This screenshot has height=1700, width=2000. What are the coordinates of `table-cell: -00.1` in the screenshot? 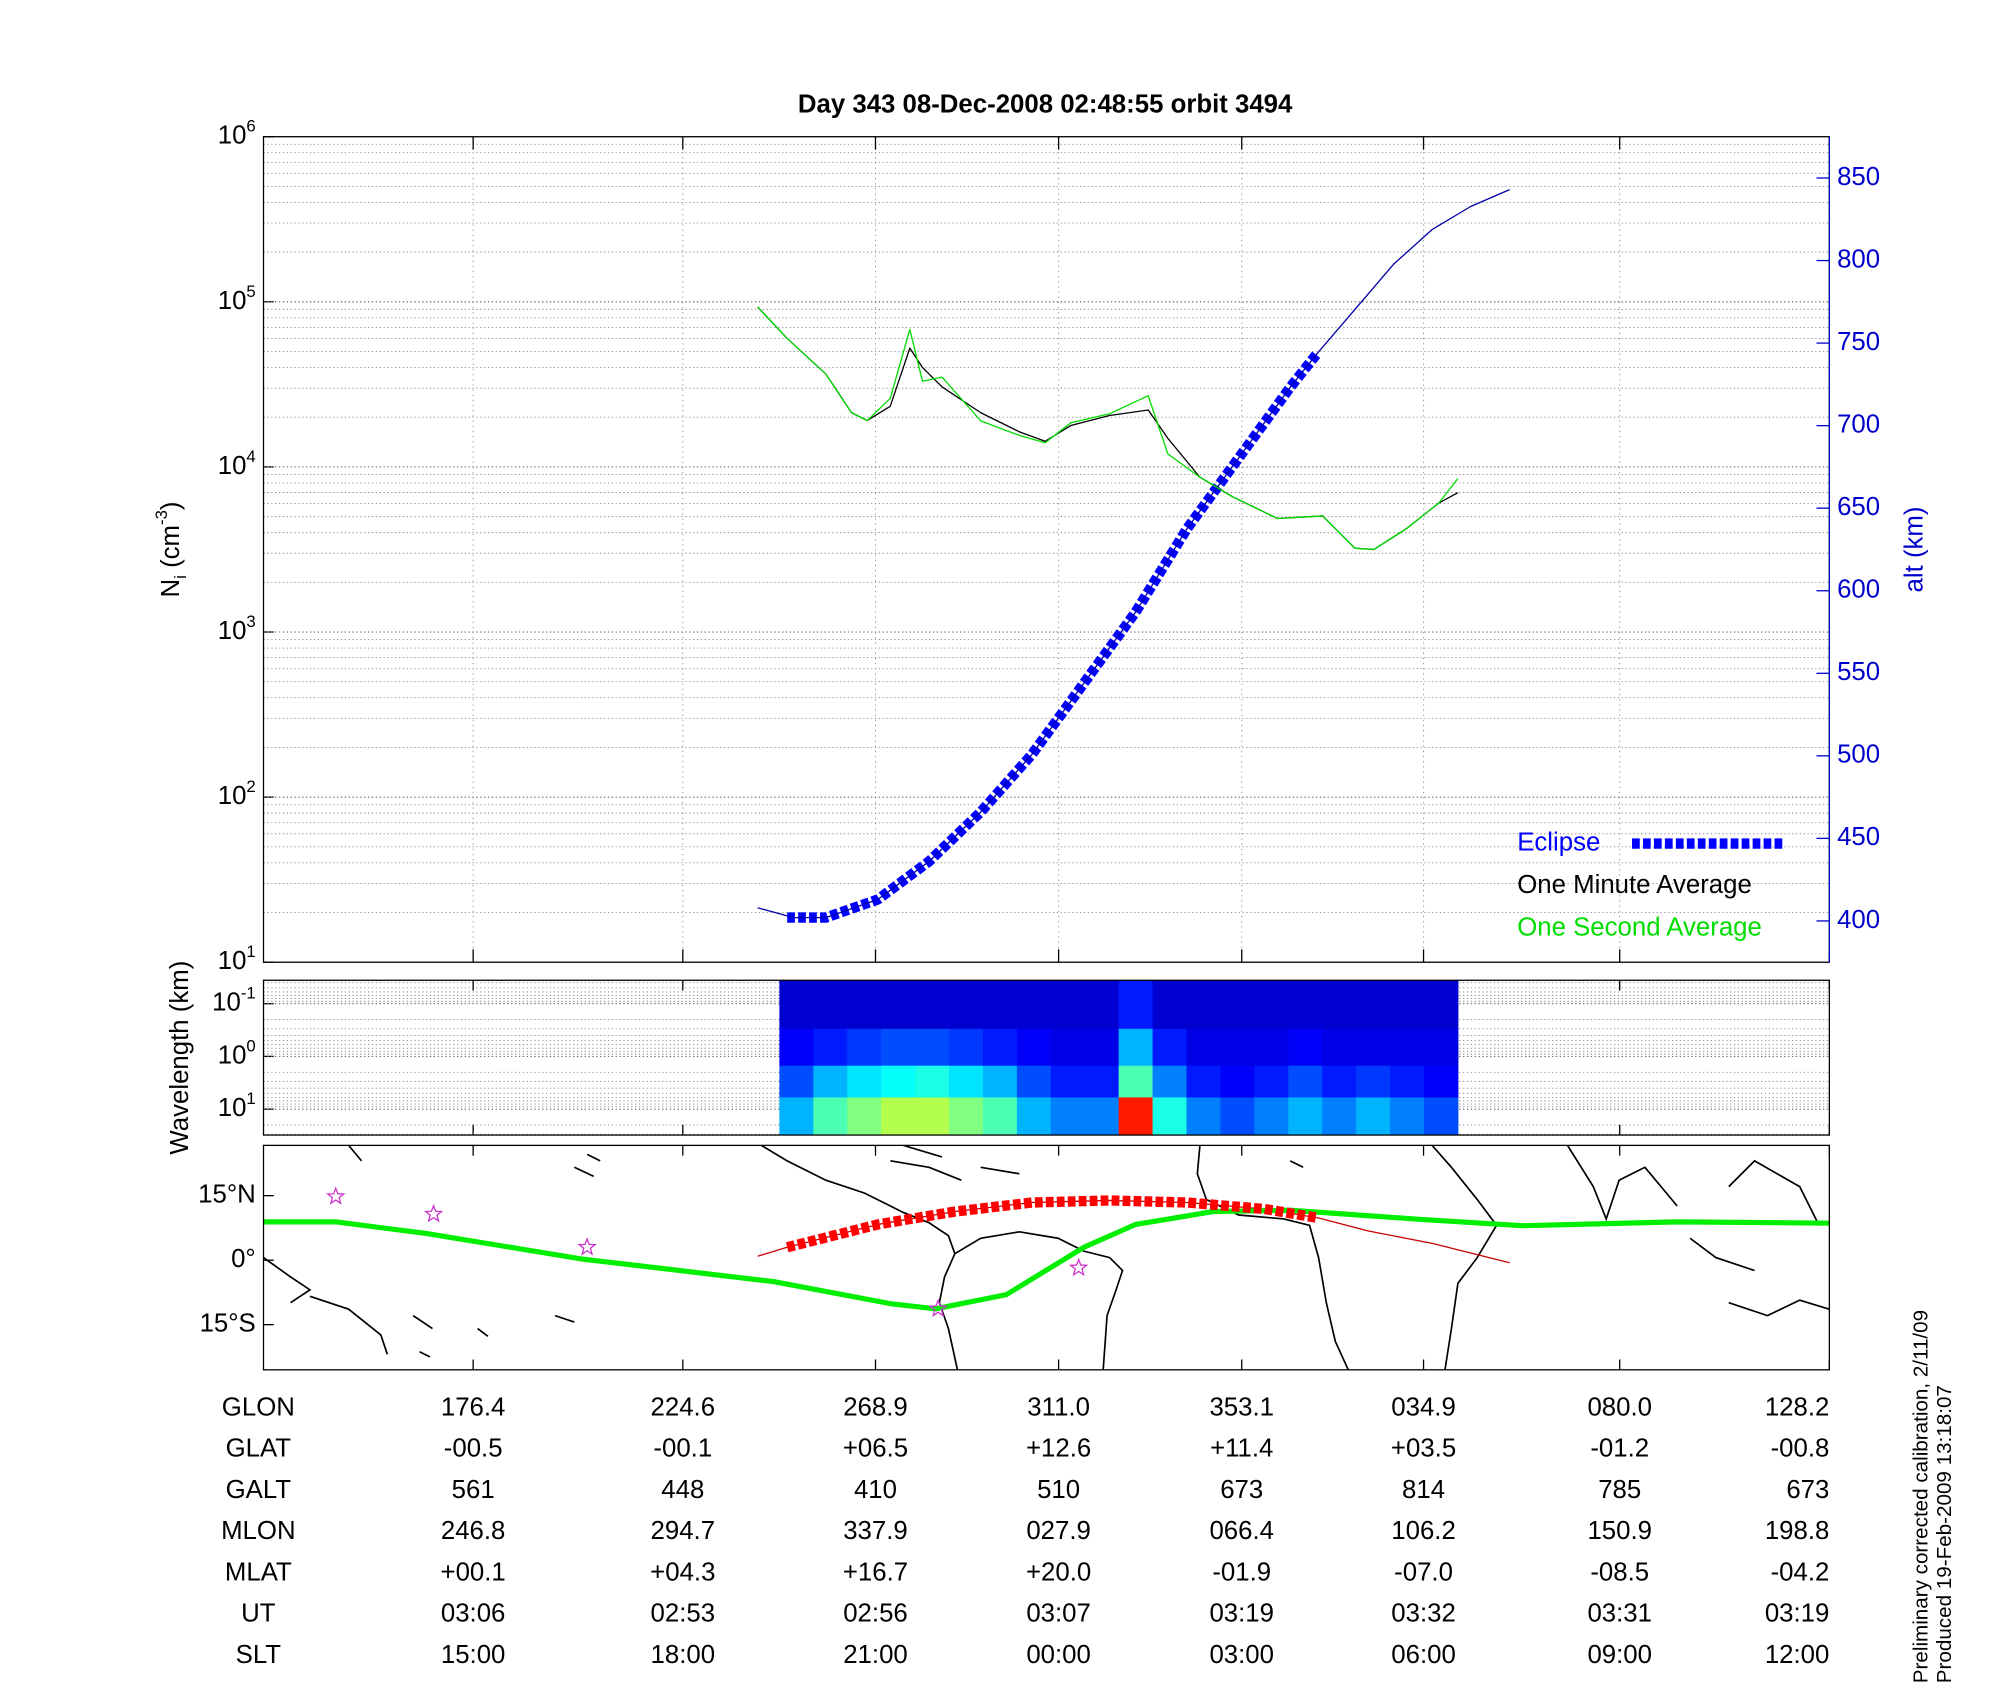 It's located at (682, 1449).